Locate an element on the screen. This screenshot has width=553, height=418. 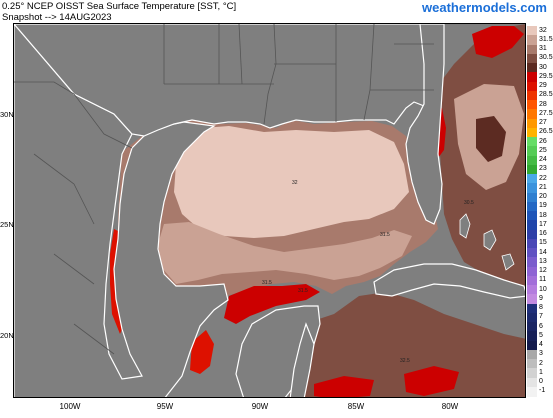
warm-core-north is located at coordinates (291, 182).